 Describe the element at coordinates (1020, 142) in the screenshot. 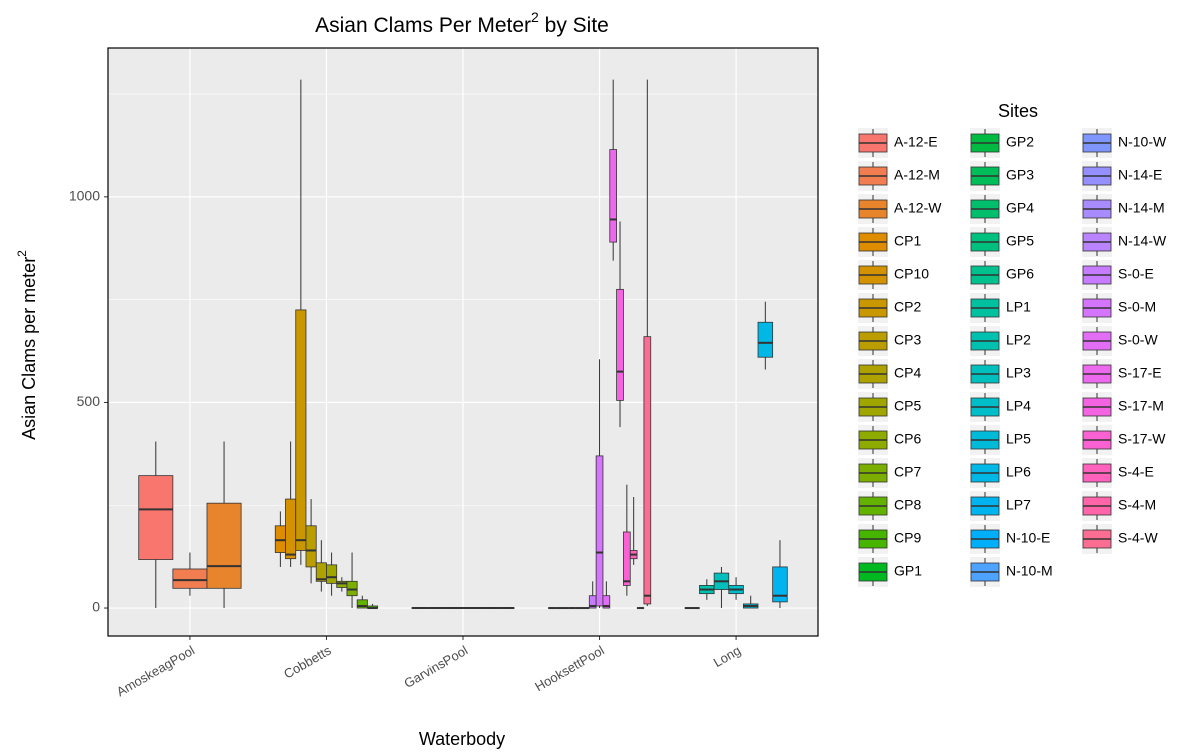

I see `legend-label: GP2` at that location.